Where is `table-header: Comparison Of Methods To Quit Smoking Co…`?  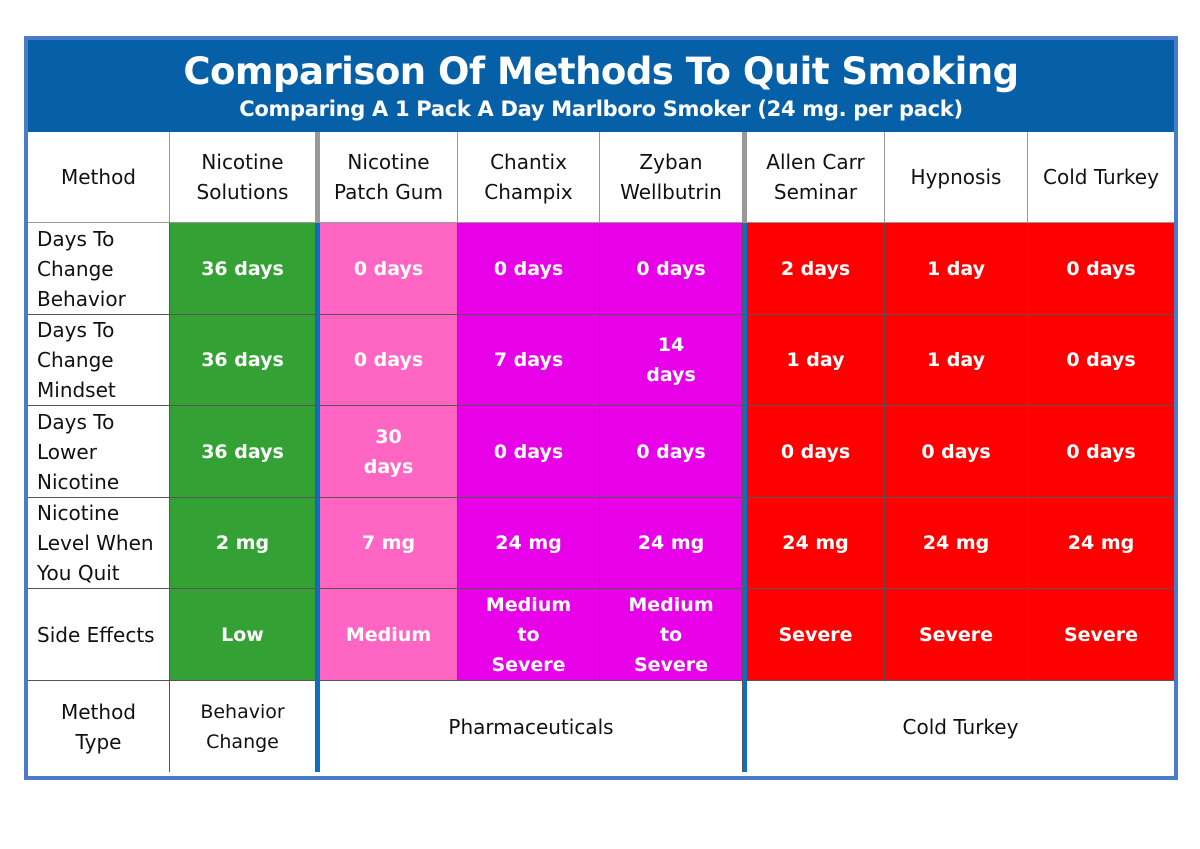
table-header: Comparison Of Methods To Quit Smoking Co… is located at coordinates (601, 86).